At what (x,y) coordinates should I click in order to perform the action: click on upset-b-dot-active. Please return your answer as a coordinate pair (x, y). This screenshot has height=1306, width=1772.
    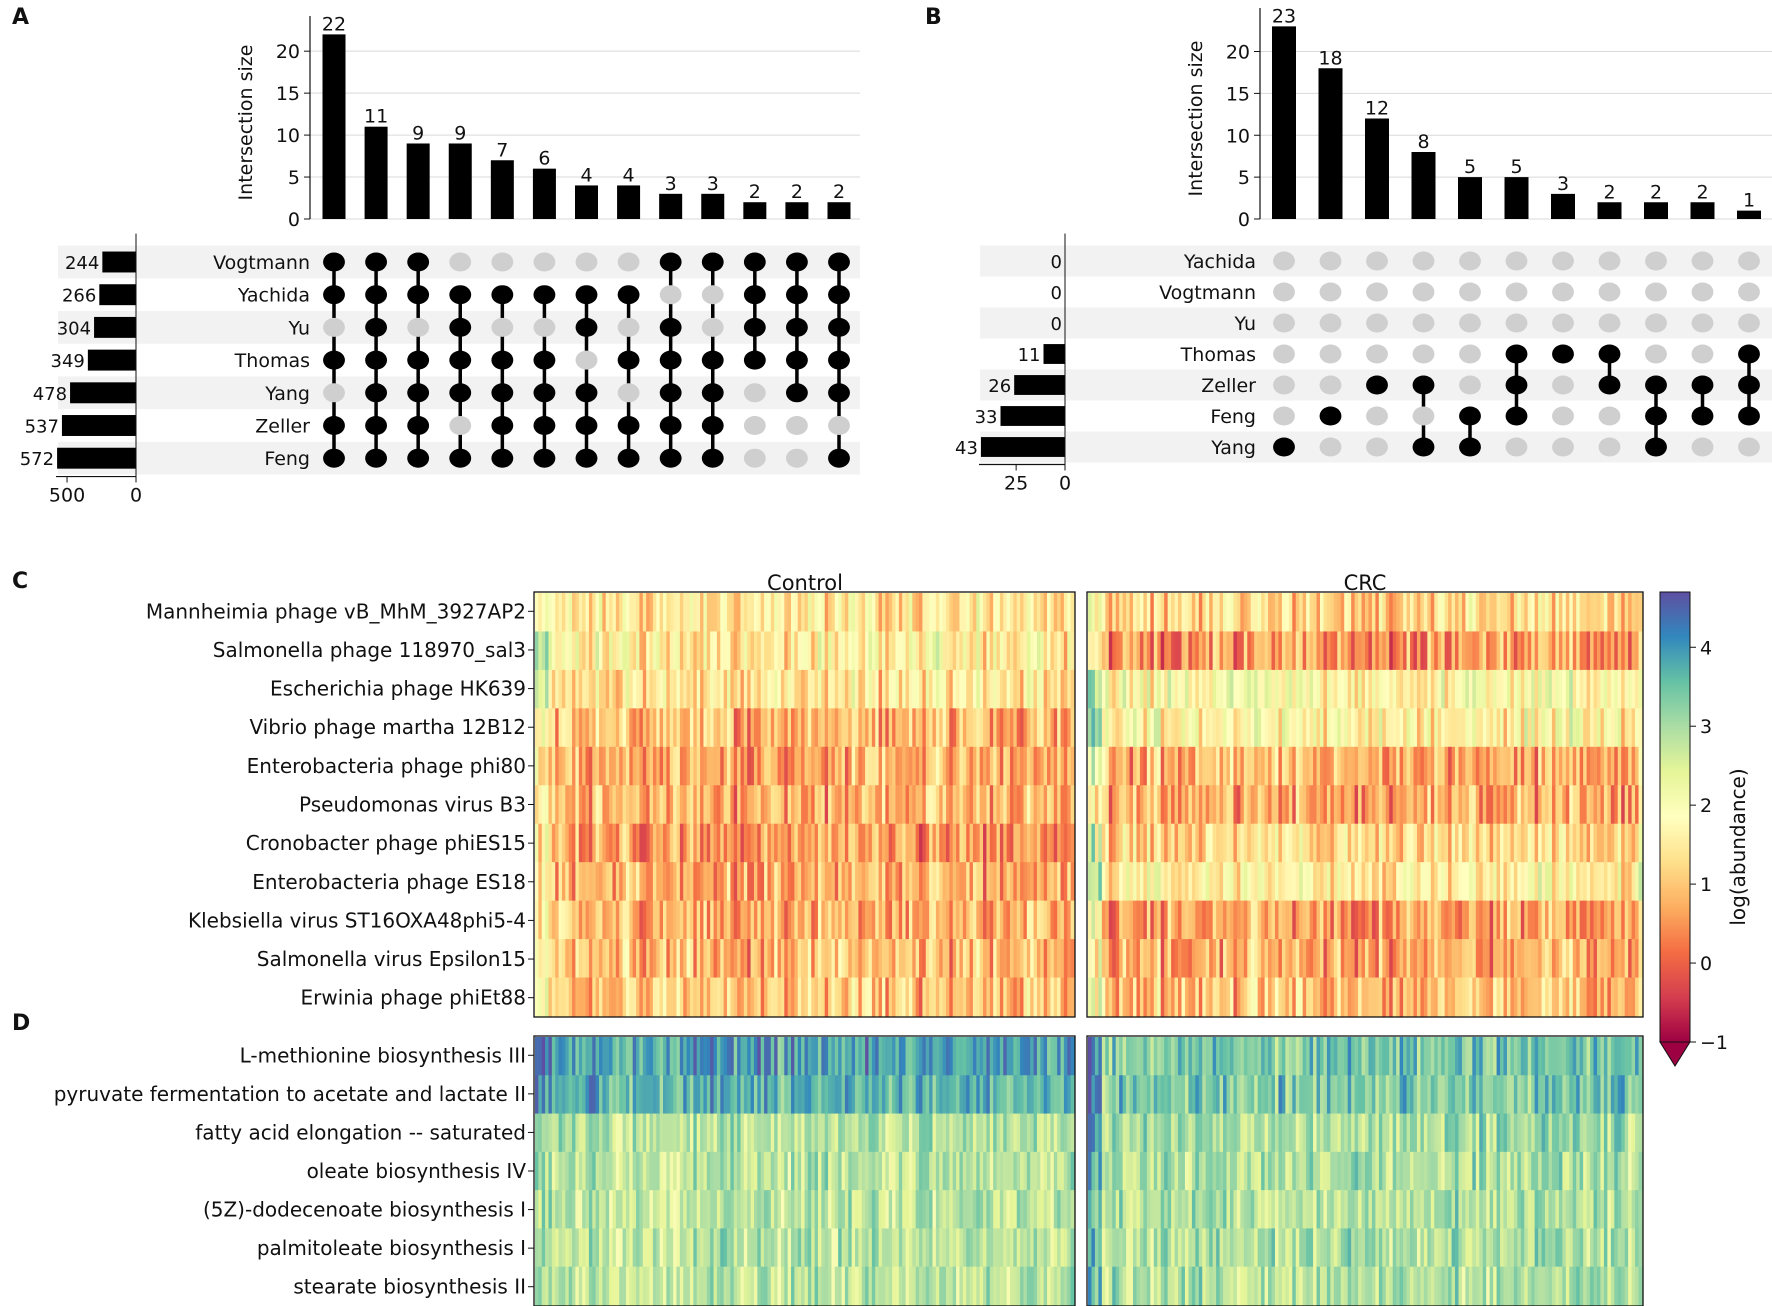
    Looking at the image, I should click on (1656, 385).